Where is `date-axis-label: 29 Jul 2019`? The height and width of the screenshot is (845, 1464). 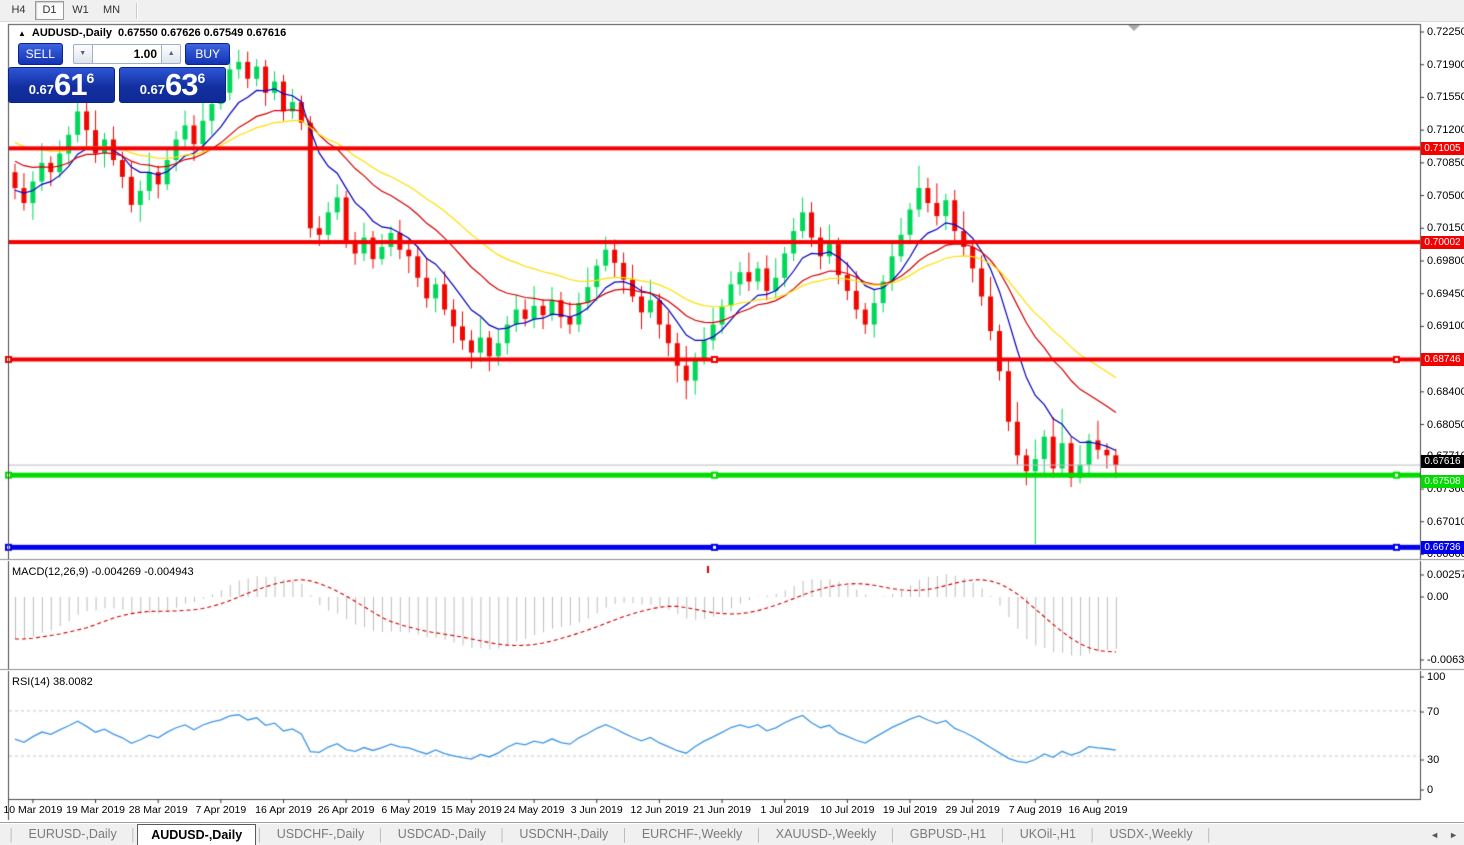
date-axis-label: 29 Jul 2019 is located at coordinates (972, 810).